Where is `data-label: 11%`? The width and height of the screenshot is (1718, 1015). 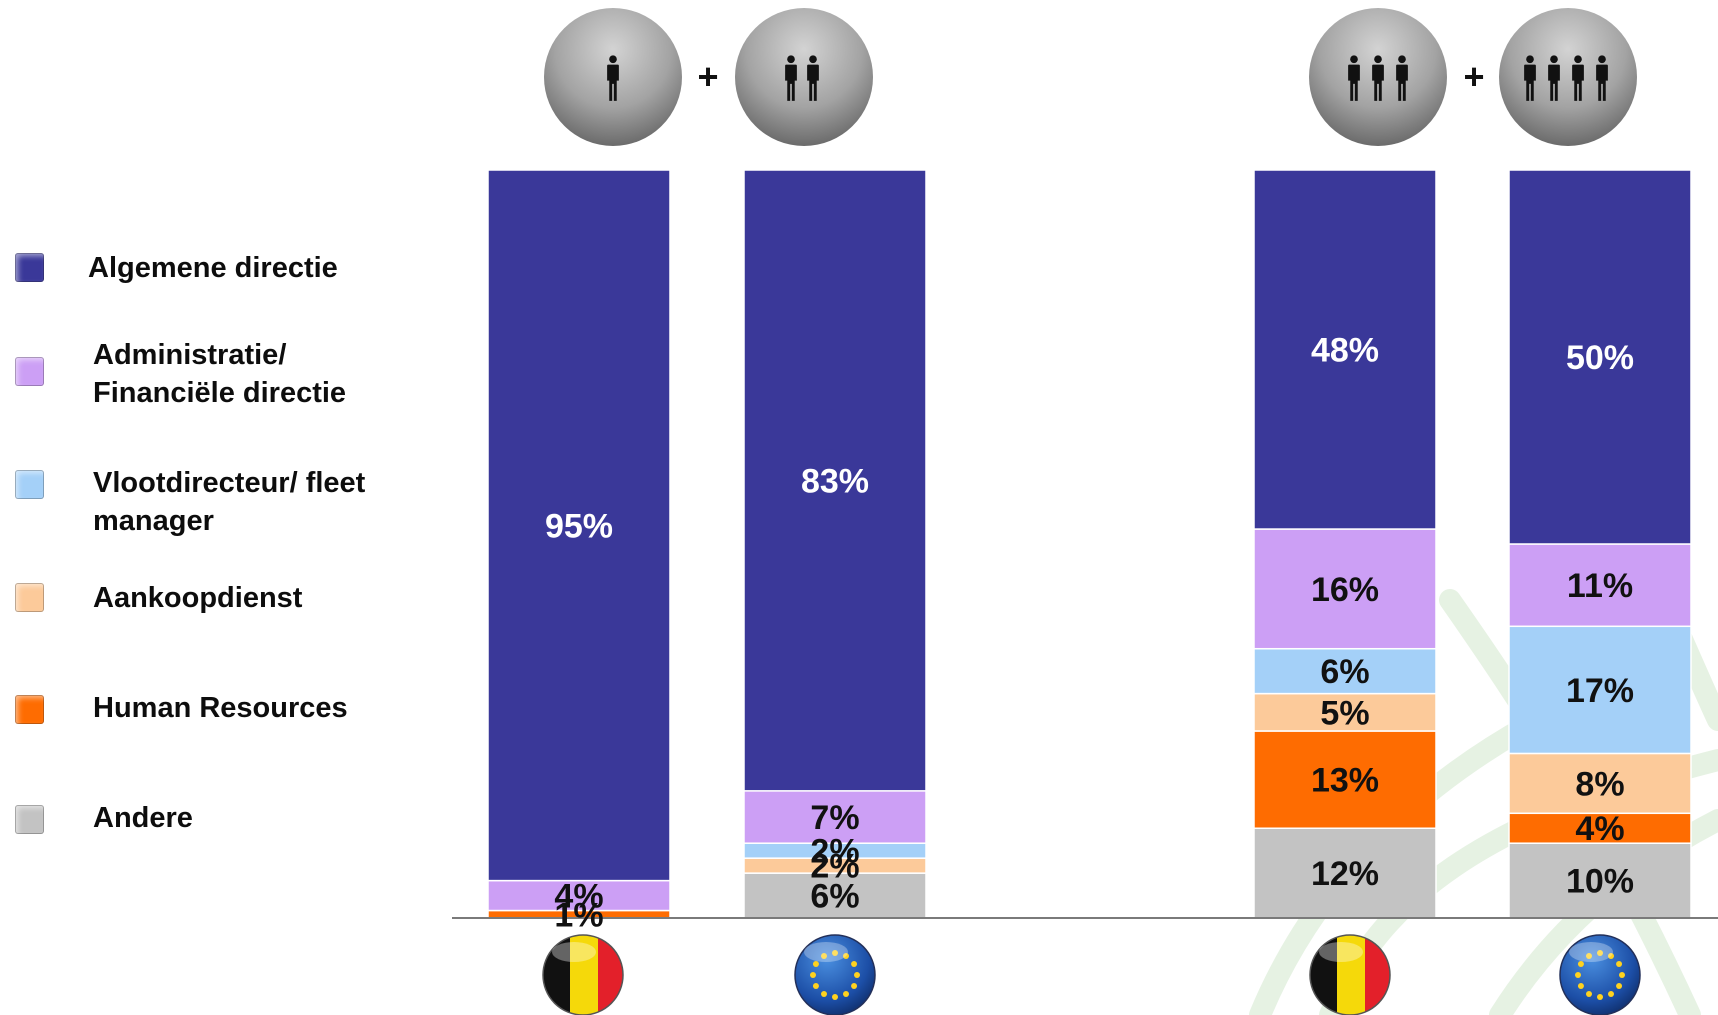 data-label: 11% is located at coordinates (1600, 586).